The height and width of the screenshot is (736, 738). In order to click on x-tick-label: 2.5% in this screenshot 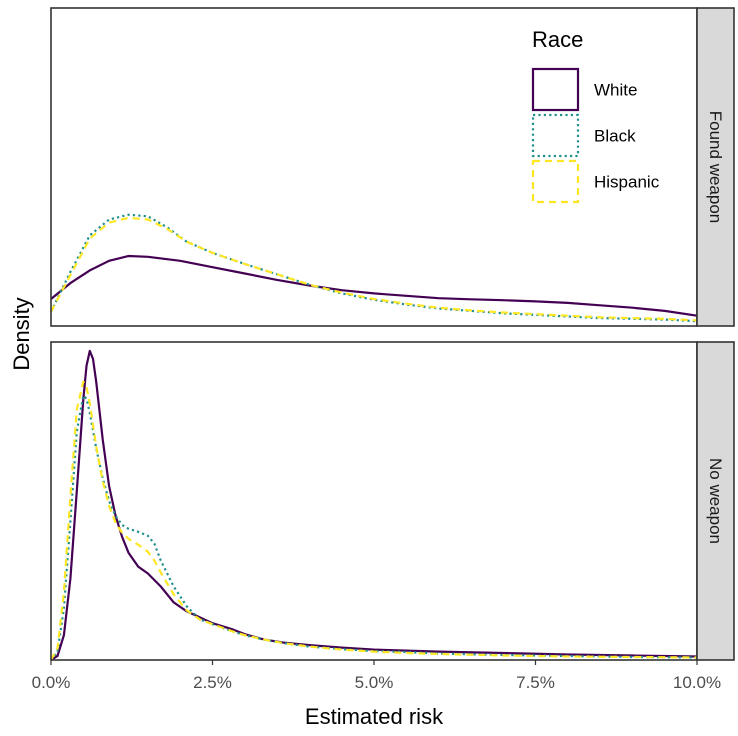, I will do `click(212, 682)`.